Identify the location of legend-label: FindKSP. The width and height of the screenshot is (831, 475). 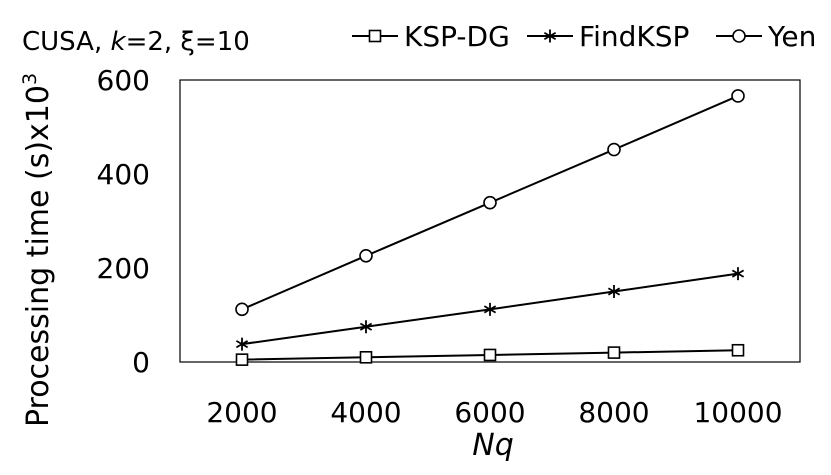
(634, 36).